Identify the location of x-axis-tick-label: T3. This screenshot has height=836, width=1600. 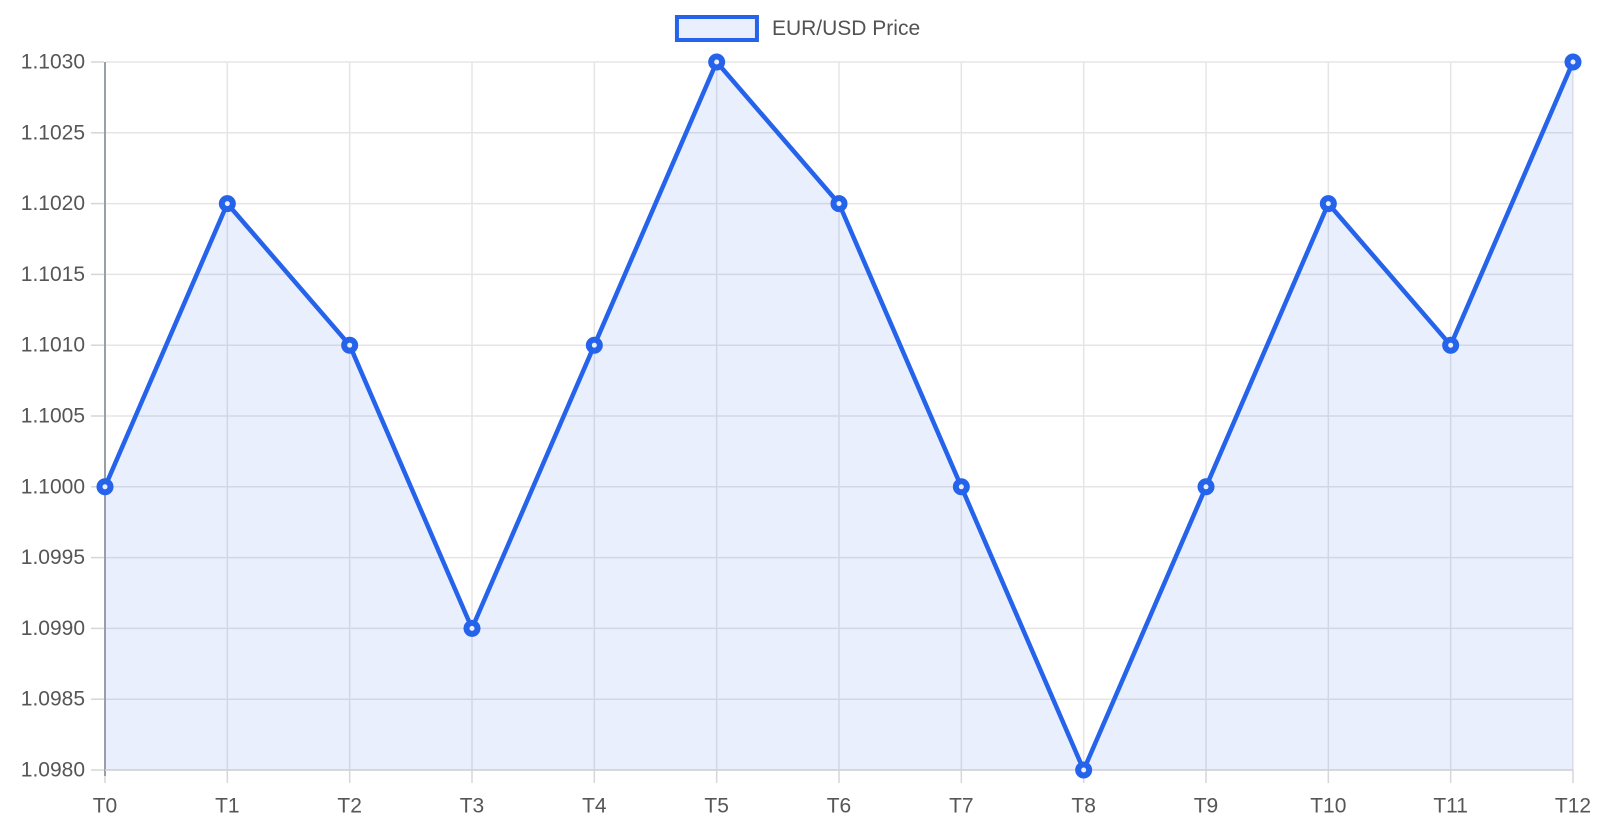
(472, 806).